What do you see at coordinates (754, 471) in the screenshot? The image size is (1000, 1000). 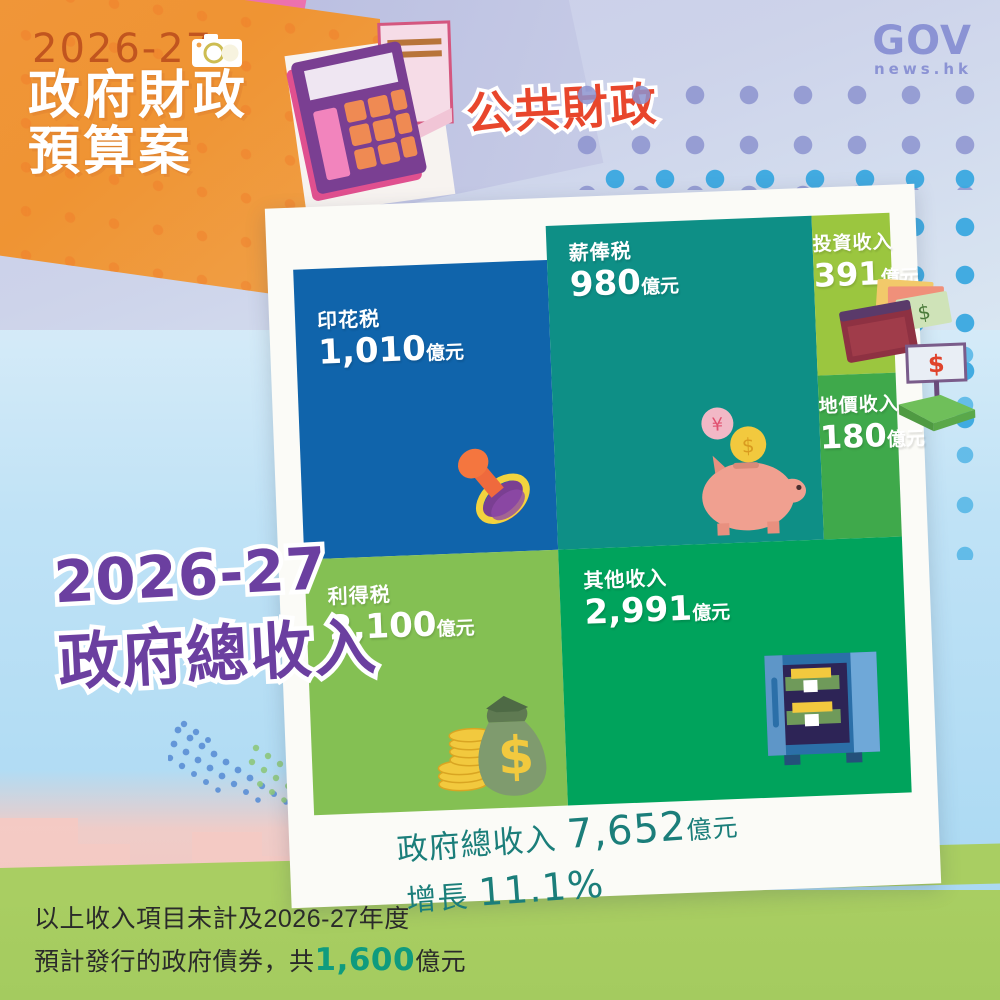 I see `piggy-bank-icon: ¥ $` at bounding box center [754, 471].